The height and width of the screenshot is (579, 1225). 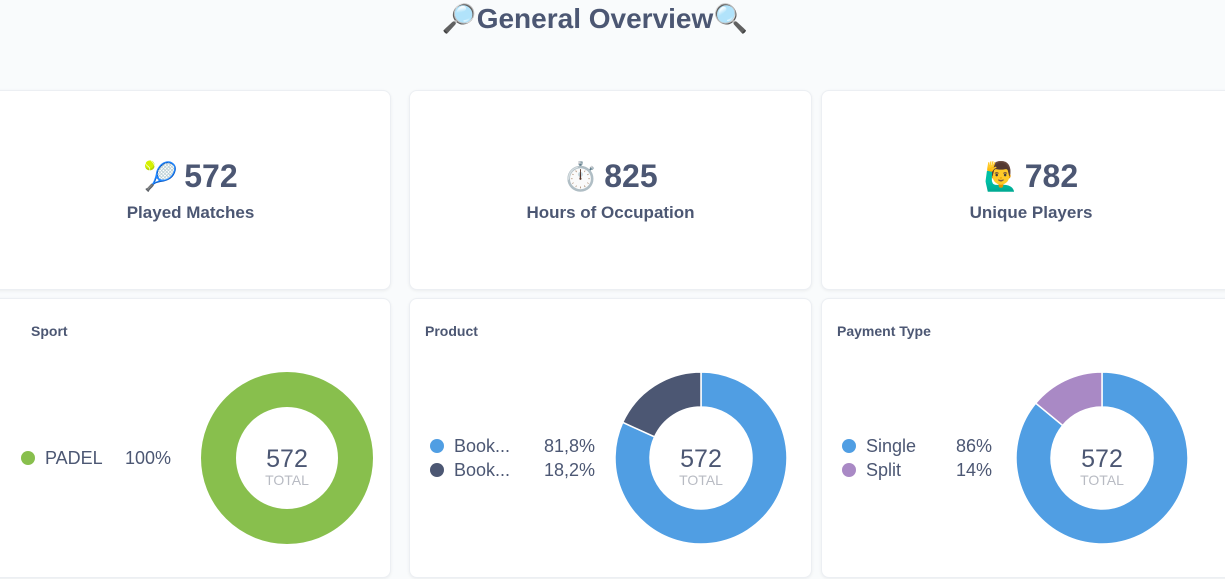 What do you see at coordinates (570, 445) in the screenshot?
I see `legend-percent: 81,8%` at bounding box center [570, 445].